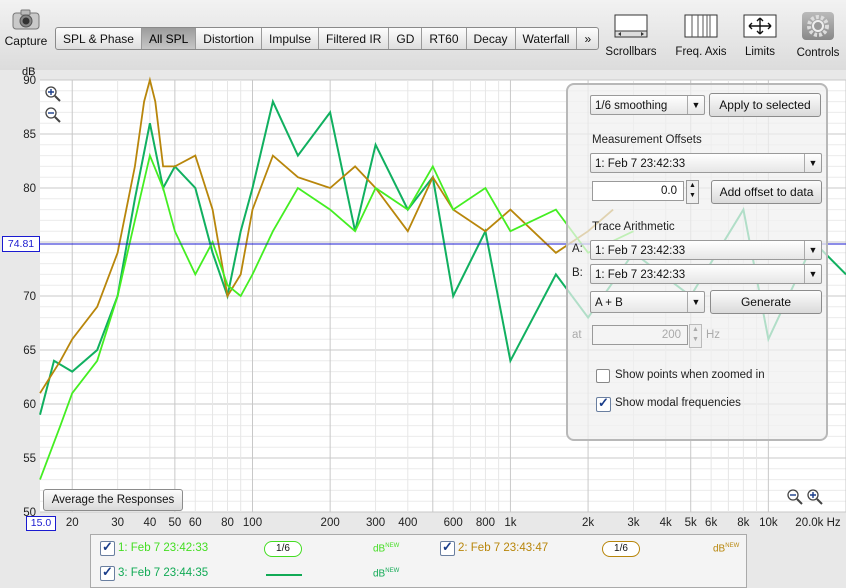 The image size is (846, 588). I want to click on trace-a-select: 1: Feb 7 23:42:33 ▼, so click(706, 250).